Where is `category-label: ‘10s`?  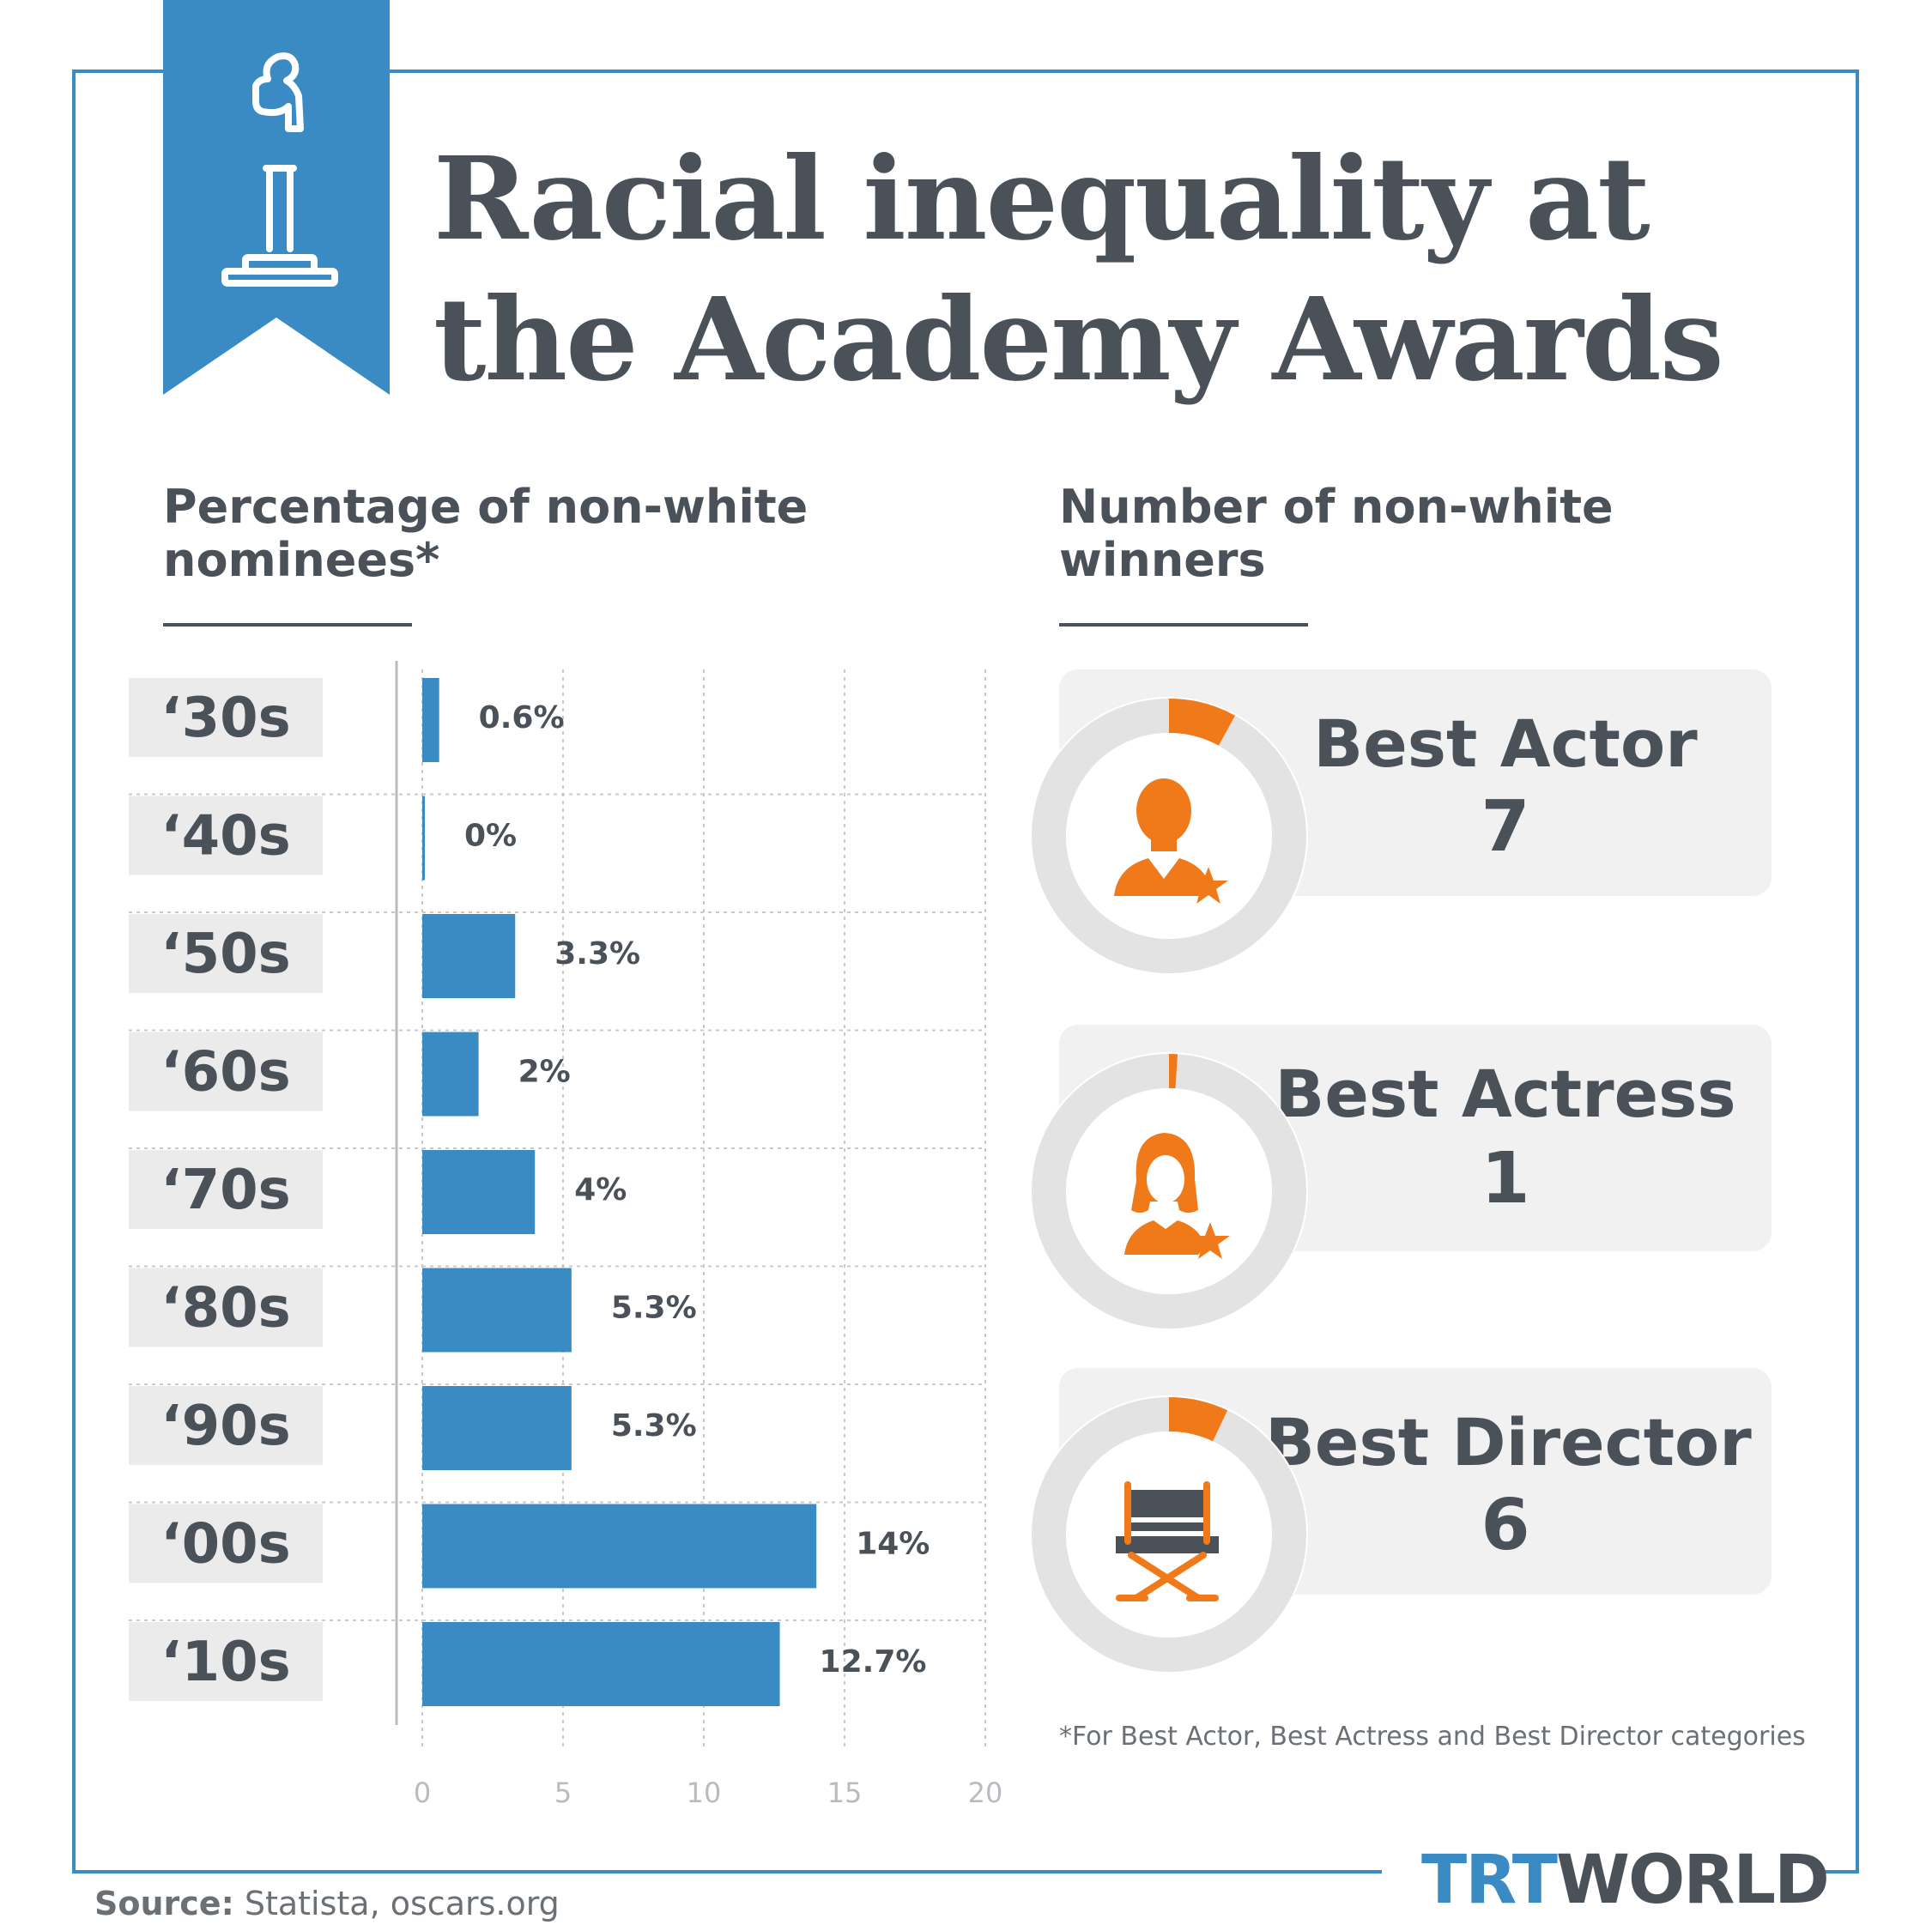 category-label: ‘10s is located at coordinates (225, 1662).